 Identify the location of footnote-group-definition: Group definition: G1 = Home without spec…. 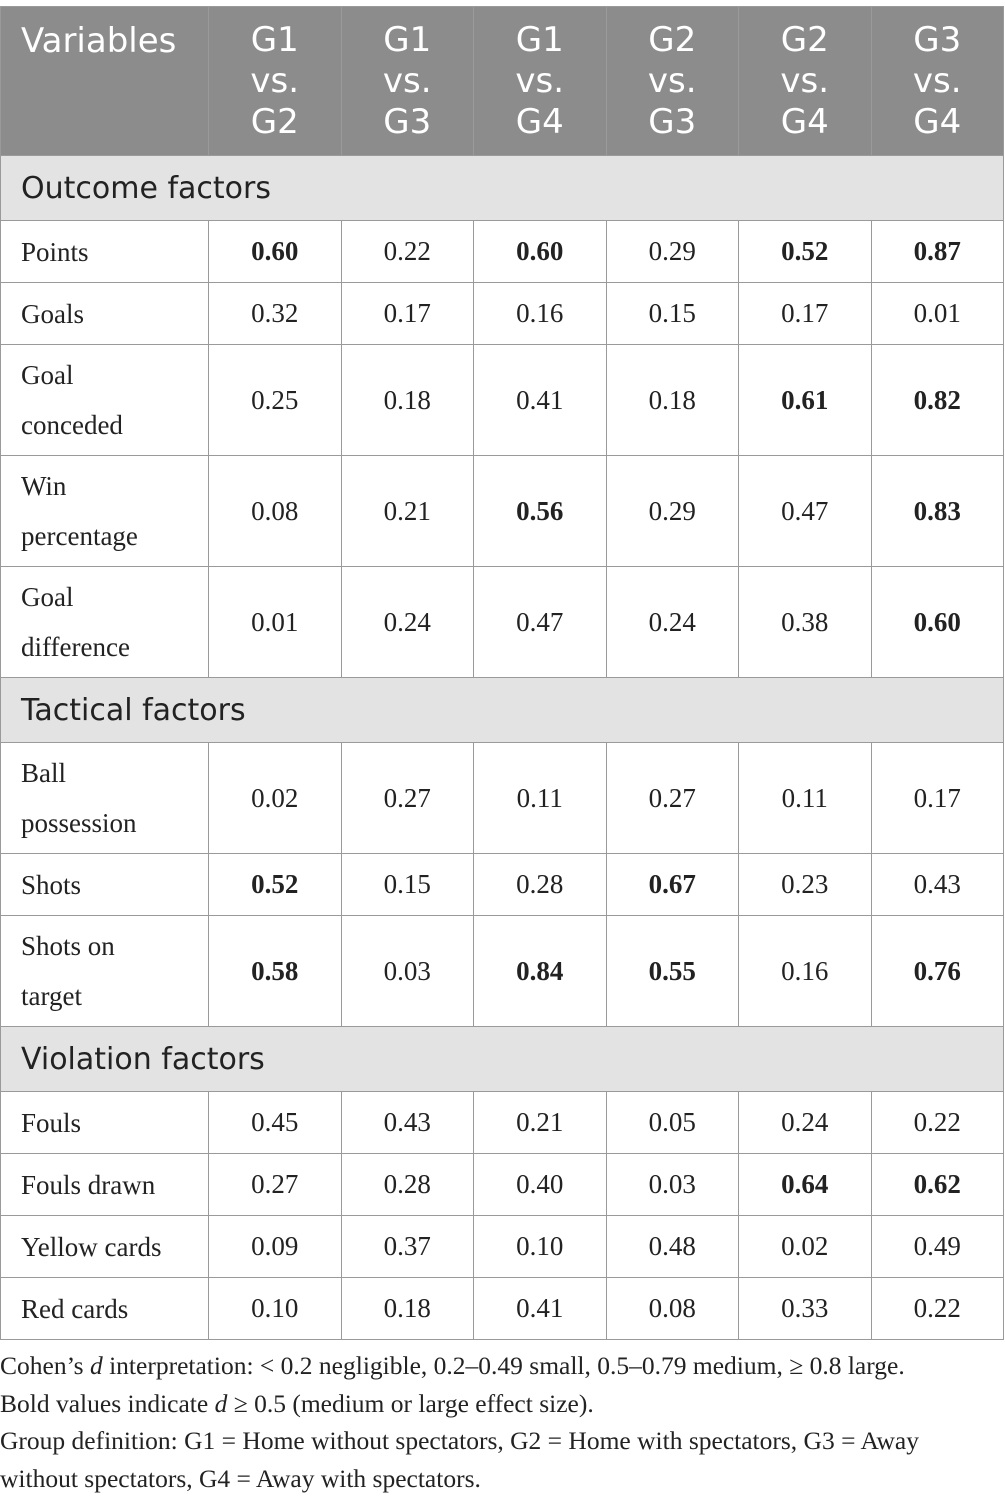
(459, 1459).